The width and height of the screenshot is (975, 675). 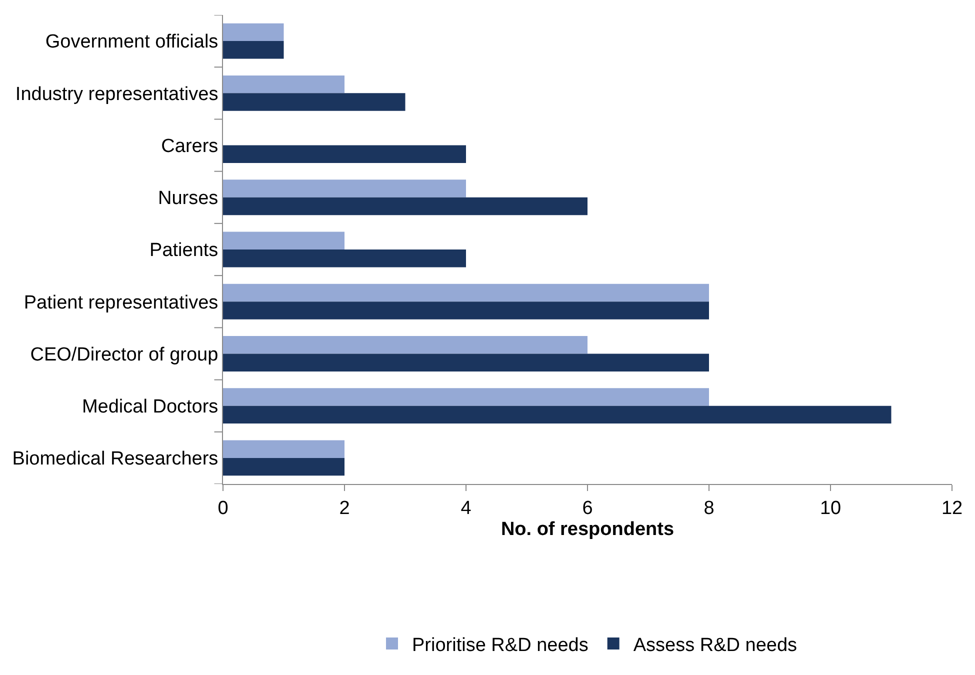 What do you see at coordinates (115, 459) in the screenshot?
I see `y-tick-label: Biomedical Researchers` at bounding box center [115, 459].